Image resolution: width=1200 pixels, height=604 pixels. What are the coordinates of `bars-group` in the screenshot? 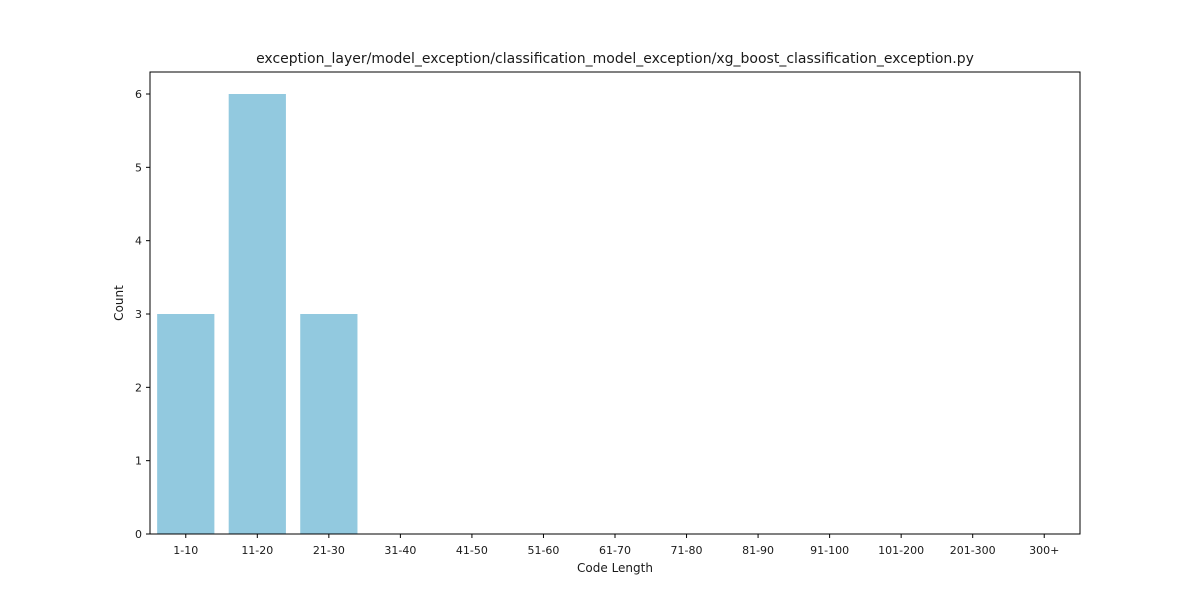 It's located at (257, 314).